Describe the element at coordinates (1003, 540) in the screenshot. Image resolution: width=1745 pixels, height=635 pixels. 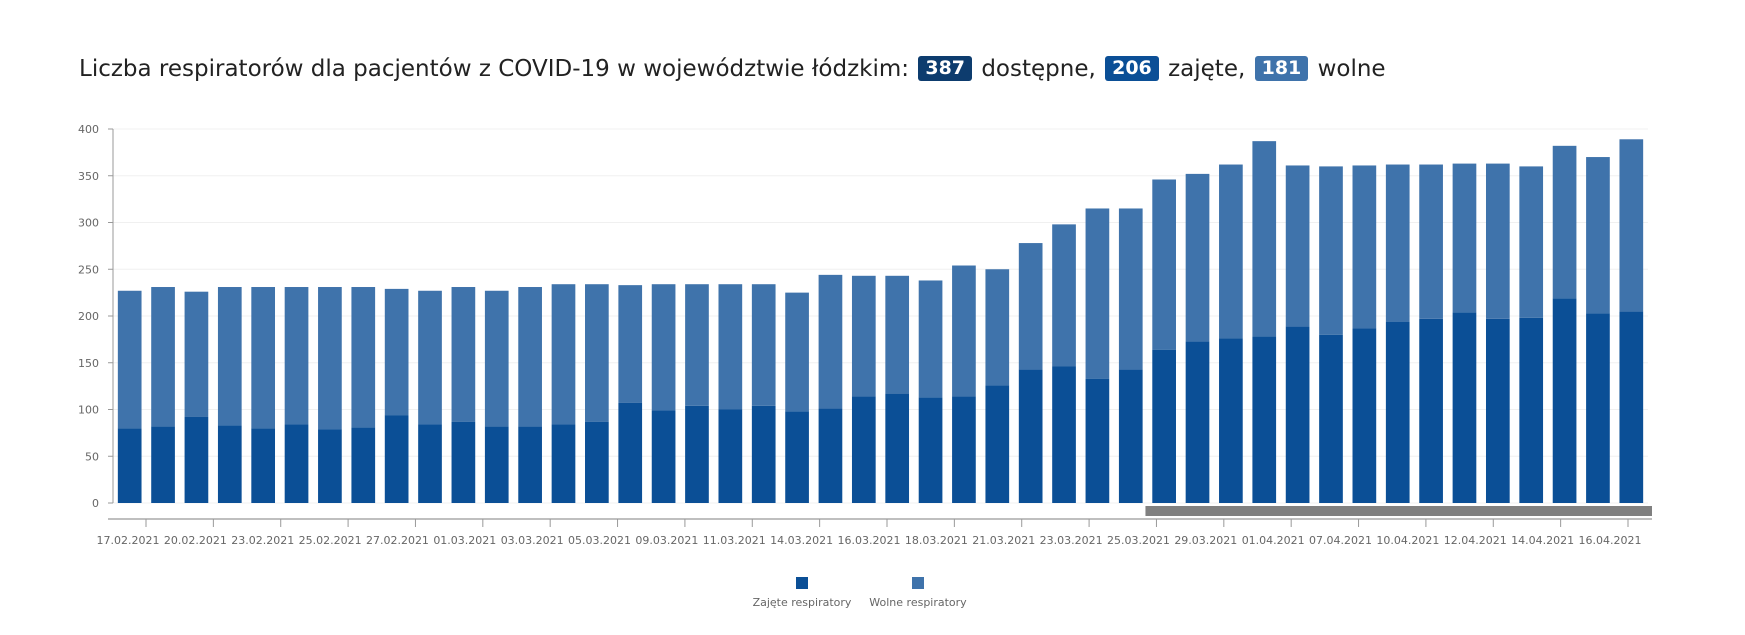
I see `x-tick-label: 21.03.2021` at that location.